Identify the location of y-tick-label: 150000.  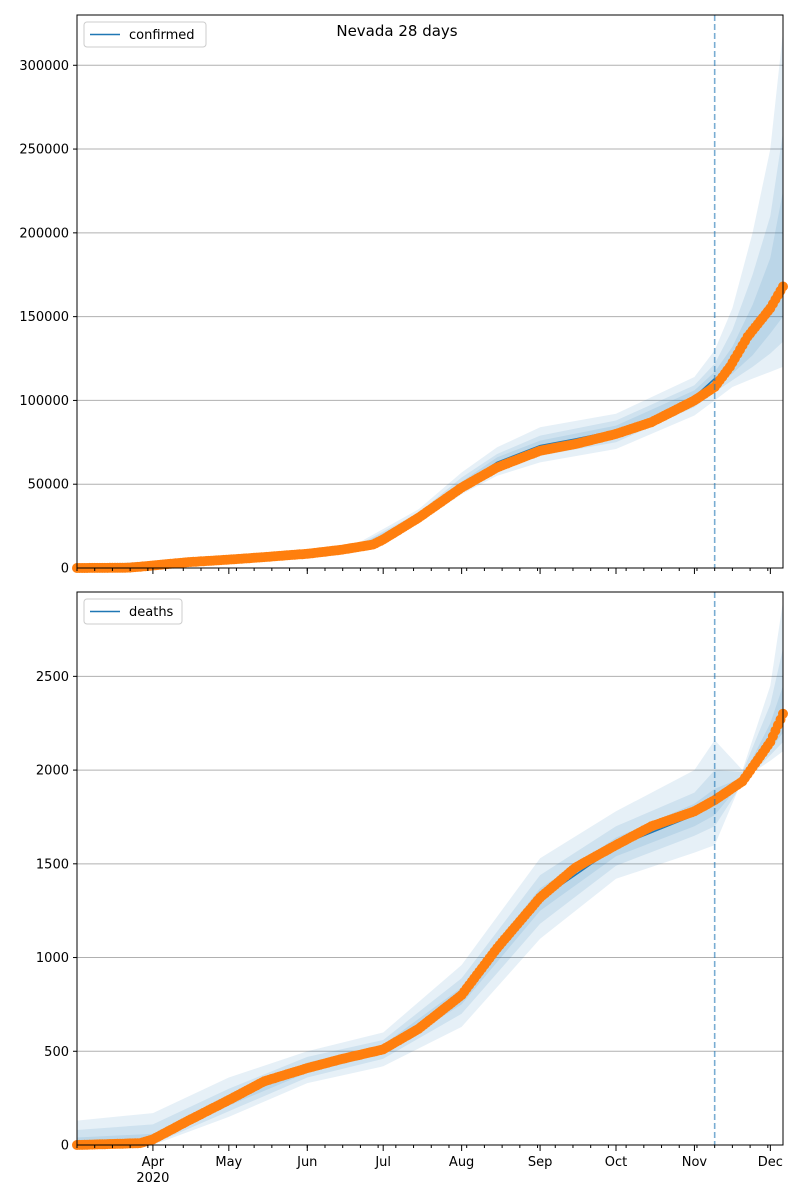
(44, 317).